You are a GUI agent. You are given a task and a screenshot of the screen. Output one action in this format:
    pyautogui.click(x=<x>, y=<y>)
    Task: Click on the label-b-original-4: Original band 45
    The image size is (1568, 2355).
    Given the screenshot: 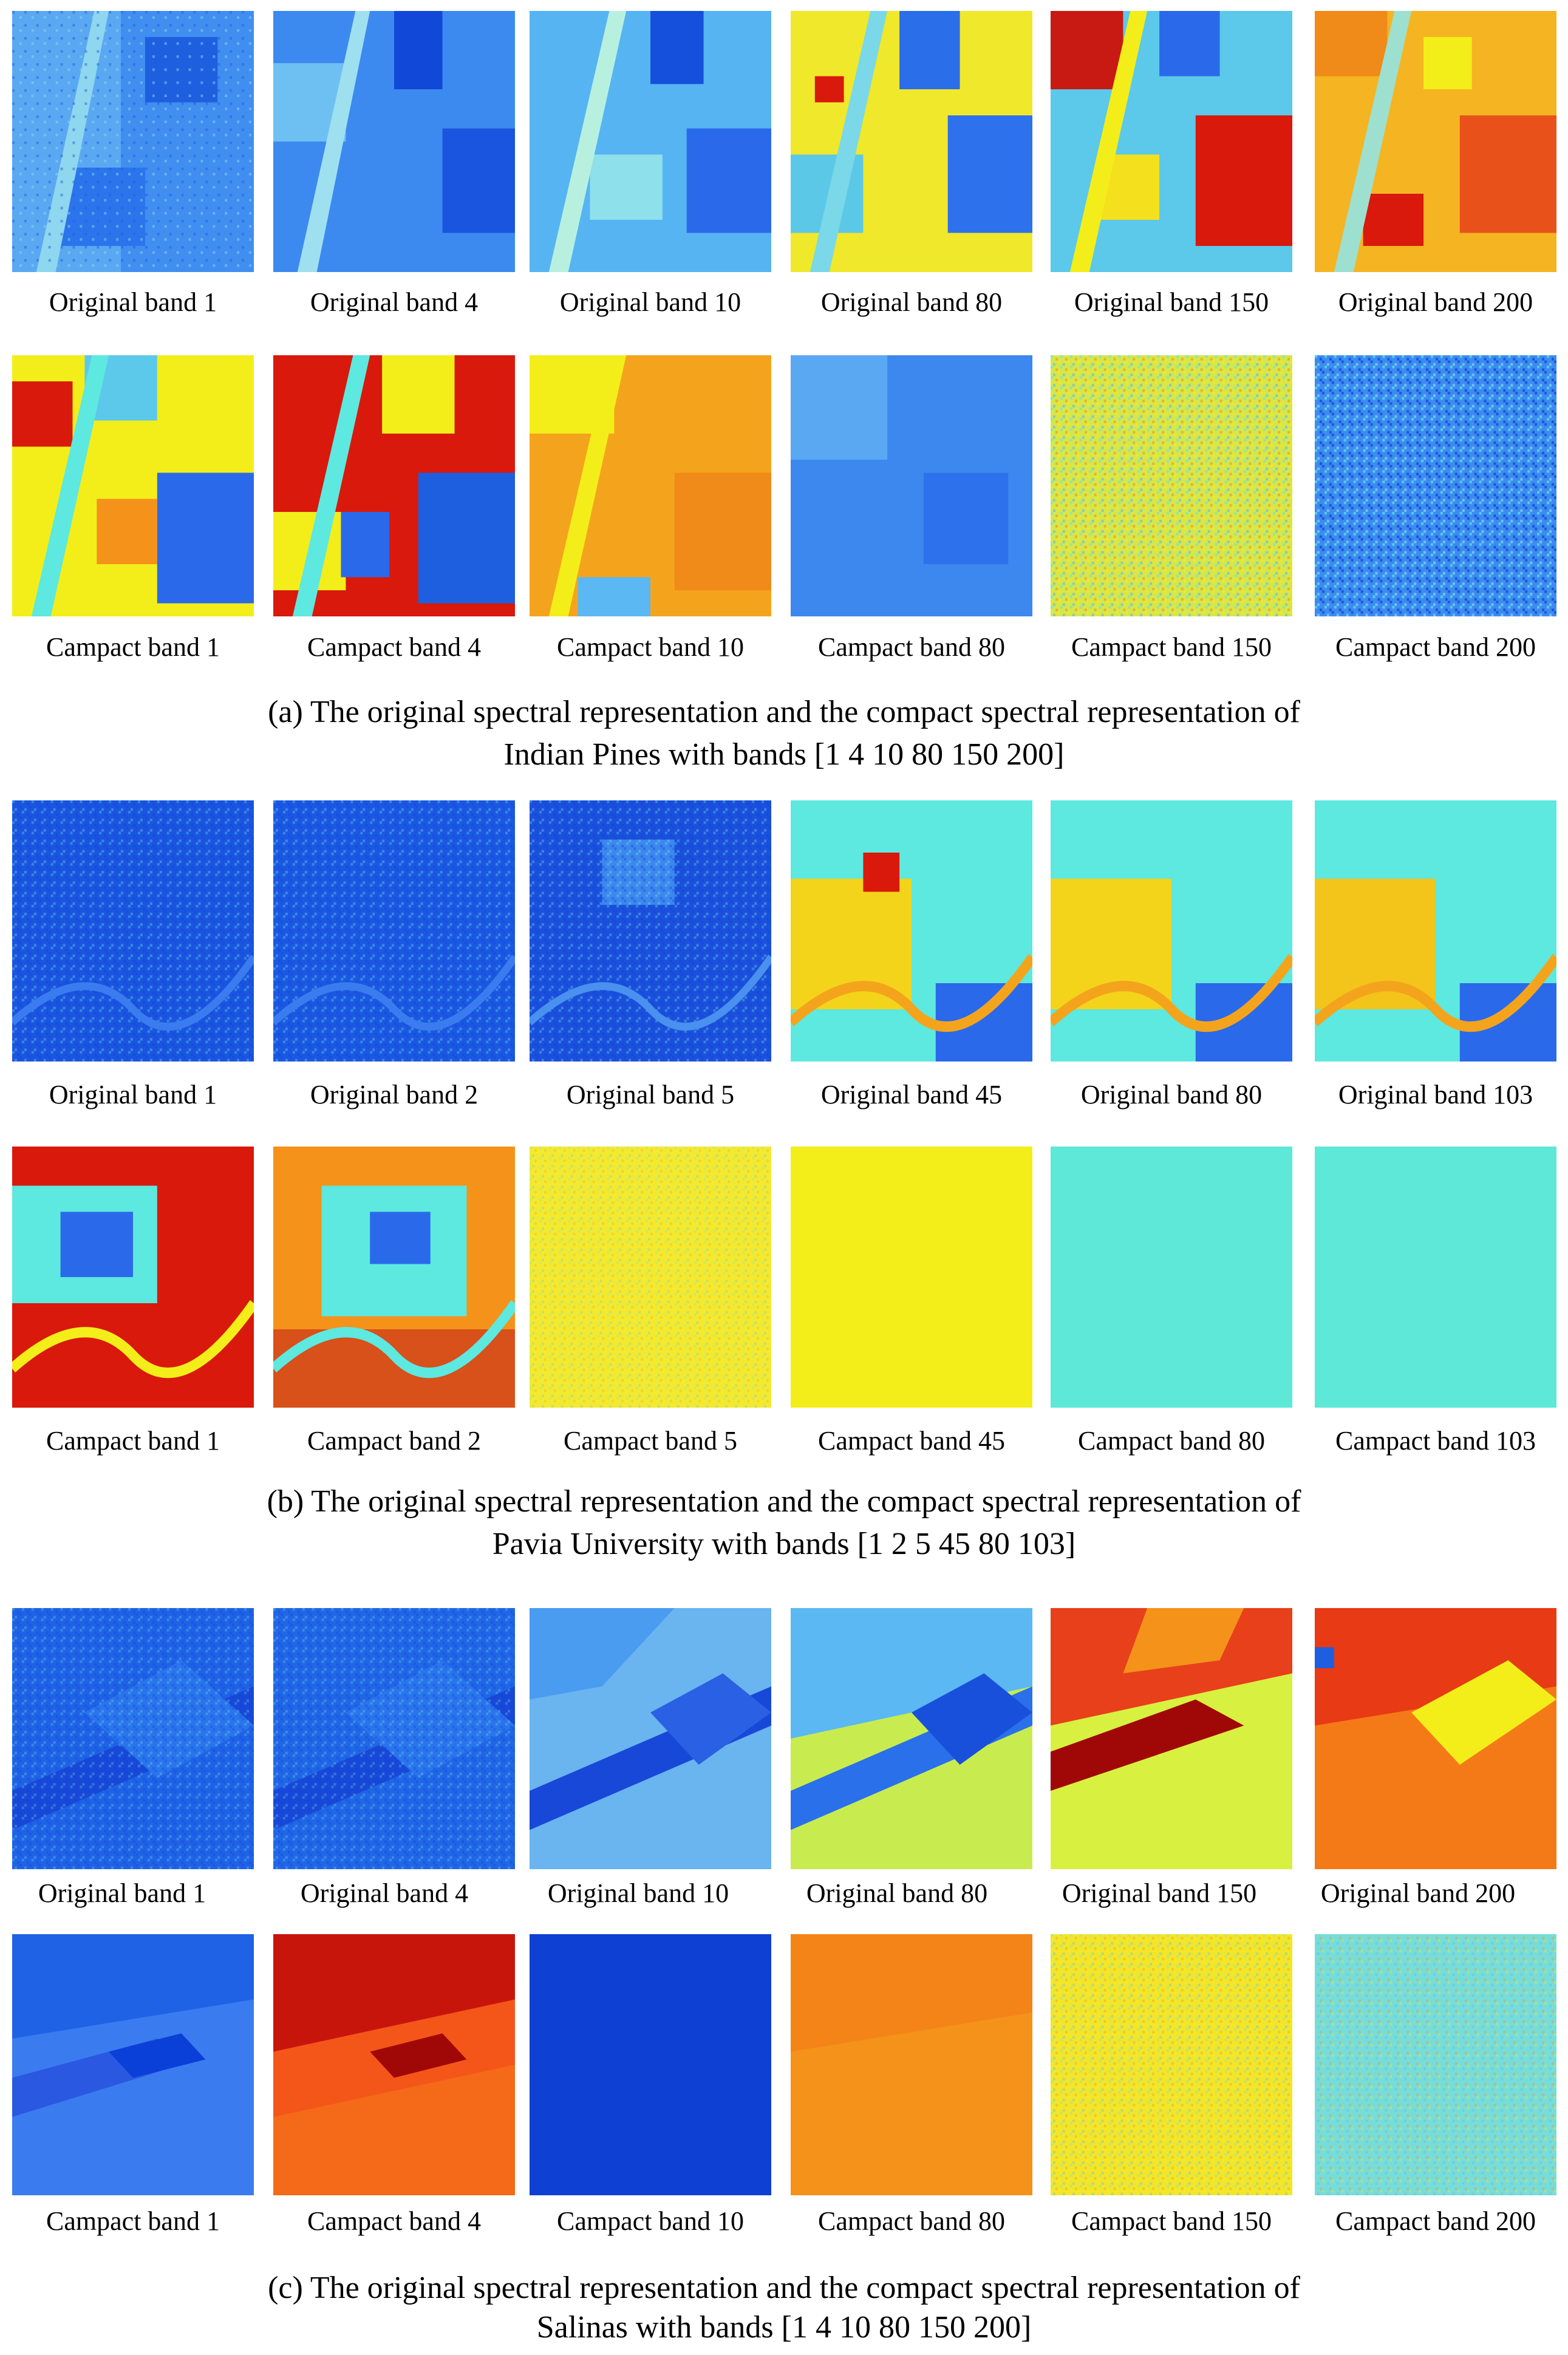 What is the action you would take?
    pyautogui.click(x=911, y=1095)
    